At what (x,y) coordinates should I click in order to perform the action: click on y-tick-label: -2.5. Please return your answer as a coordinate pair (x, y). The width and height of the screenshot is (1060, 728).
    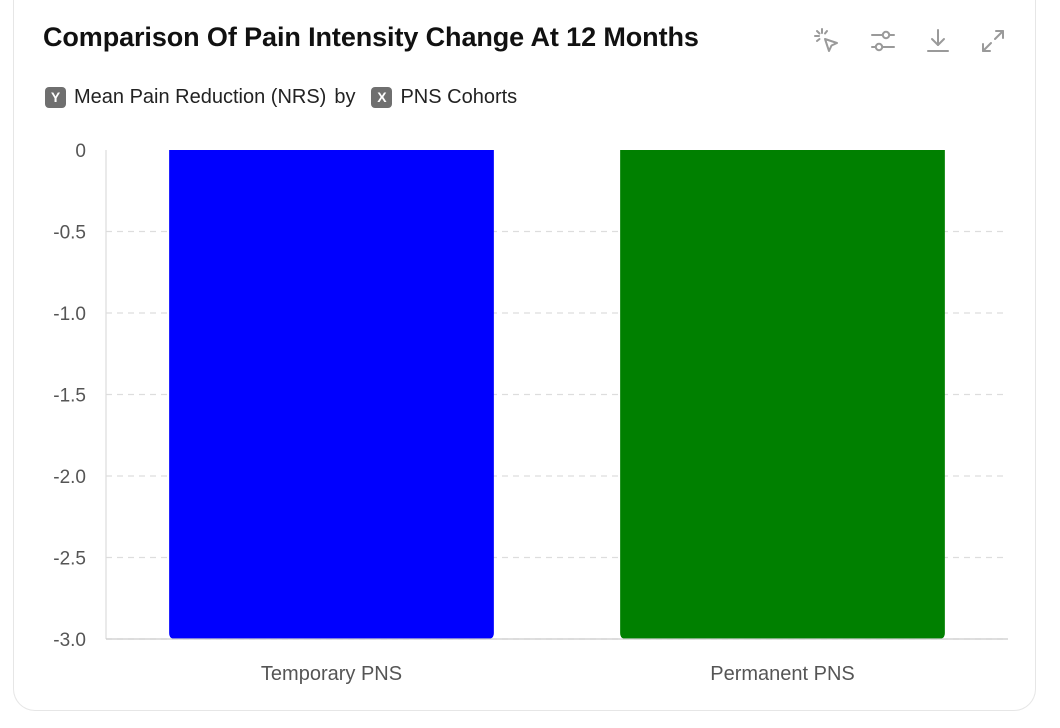
    Looking at the image, I should click on (69, 559).